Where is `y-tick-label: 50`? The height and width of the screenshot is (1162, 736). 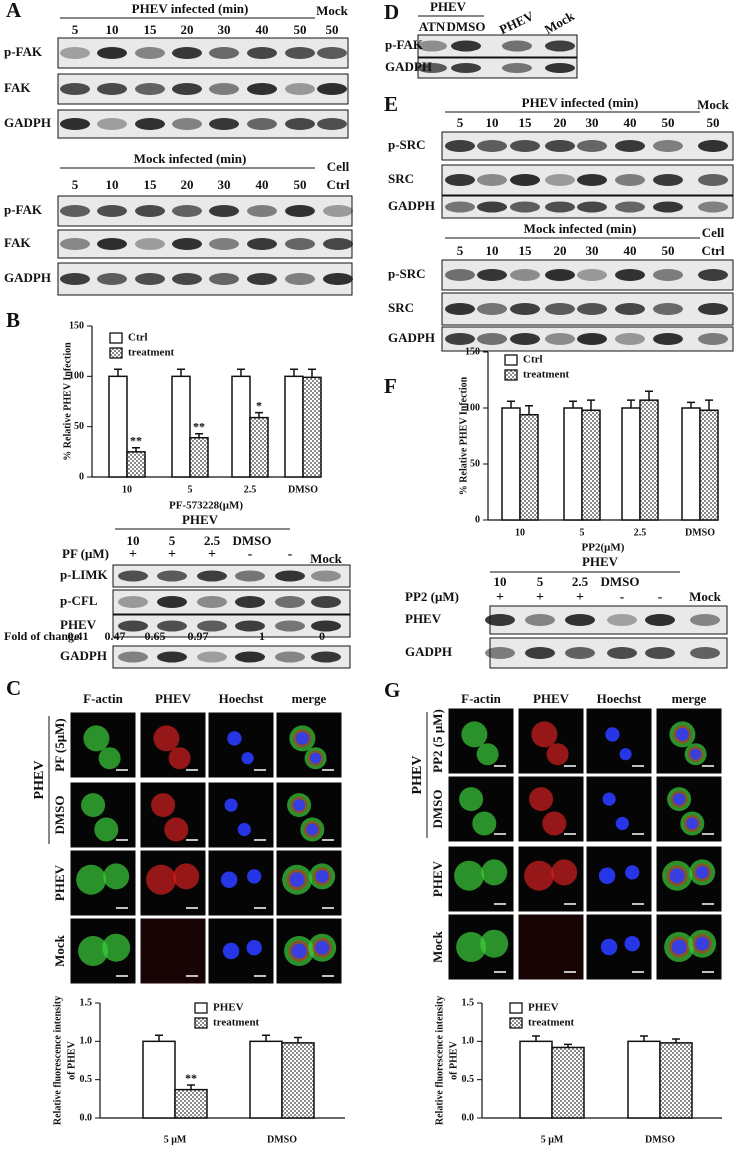 y-tick-label: 50 is located at coordinates (475, 463).